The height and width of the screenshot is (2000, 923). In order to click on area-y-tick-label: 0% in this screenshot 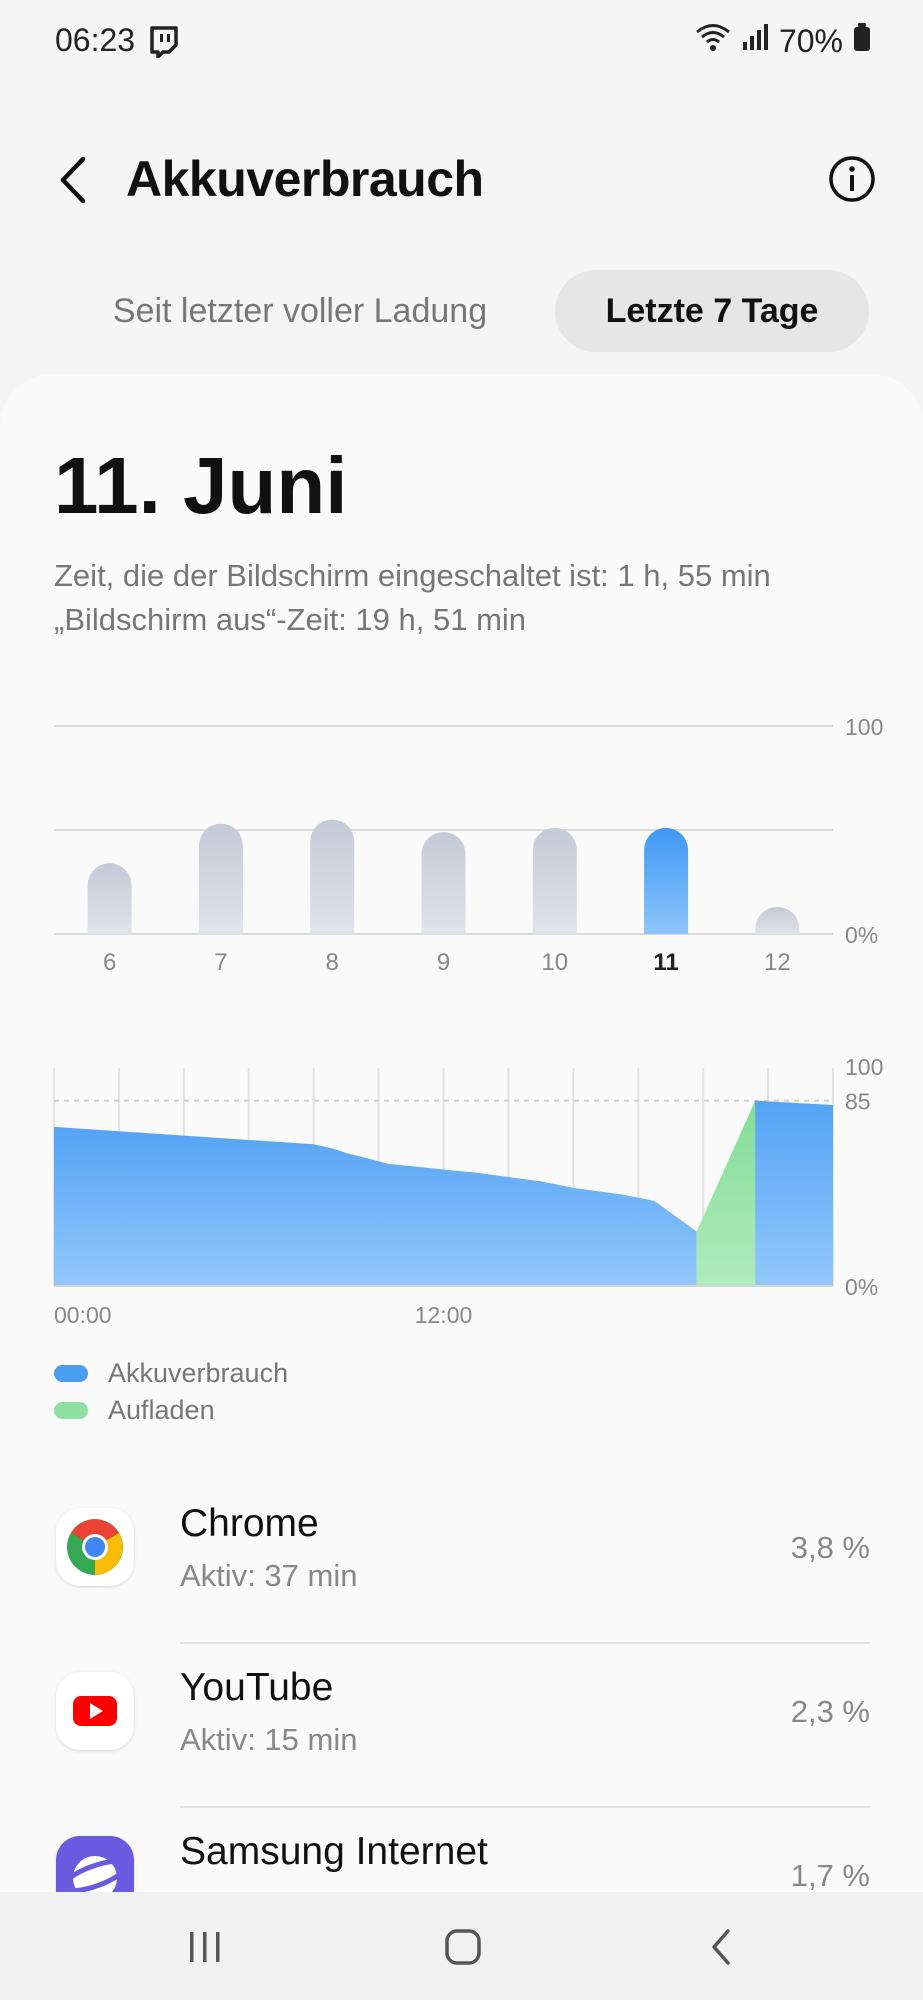, I will do `click(861, 1287)`.